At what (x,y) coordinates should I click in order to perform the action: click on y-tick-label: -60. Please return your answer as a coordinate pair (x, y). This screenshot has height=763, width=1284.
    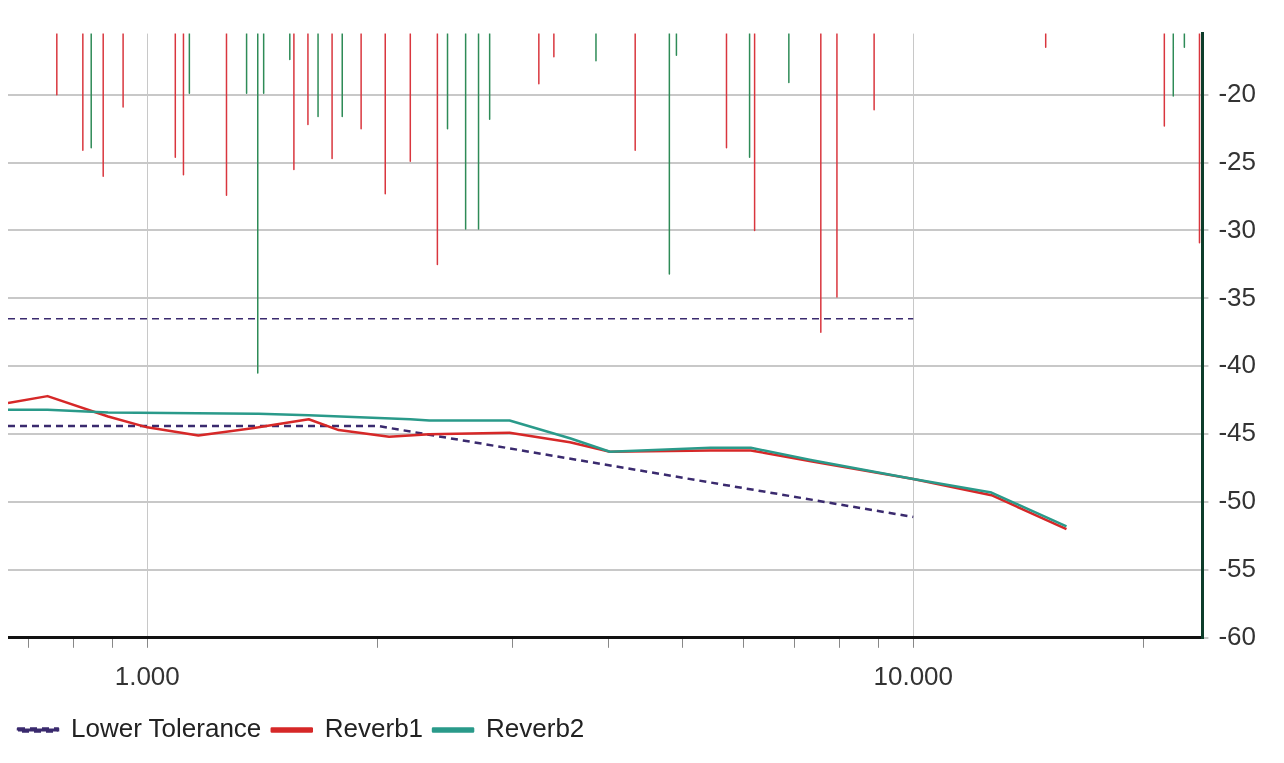
    Looking at the image, I should click on (1237, 635).